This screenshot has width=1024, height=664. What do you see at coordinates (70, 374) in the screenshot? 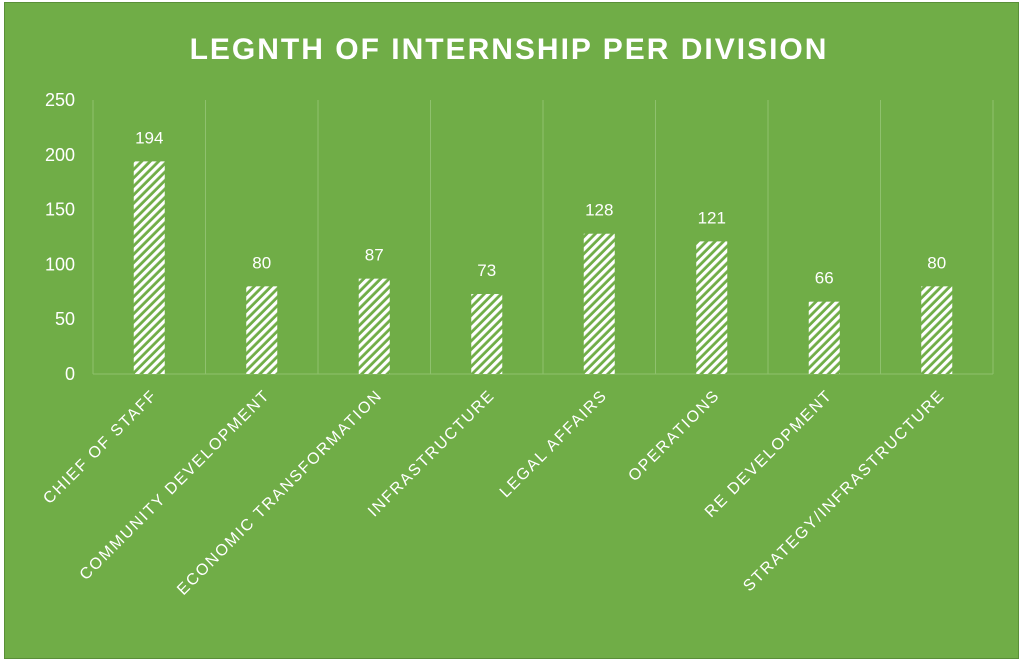
I see `y-tick-label: 0` at bounding box center [70, 374].